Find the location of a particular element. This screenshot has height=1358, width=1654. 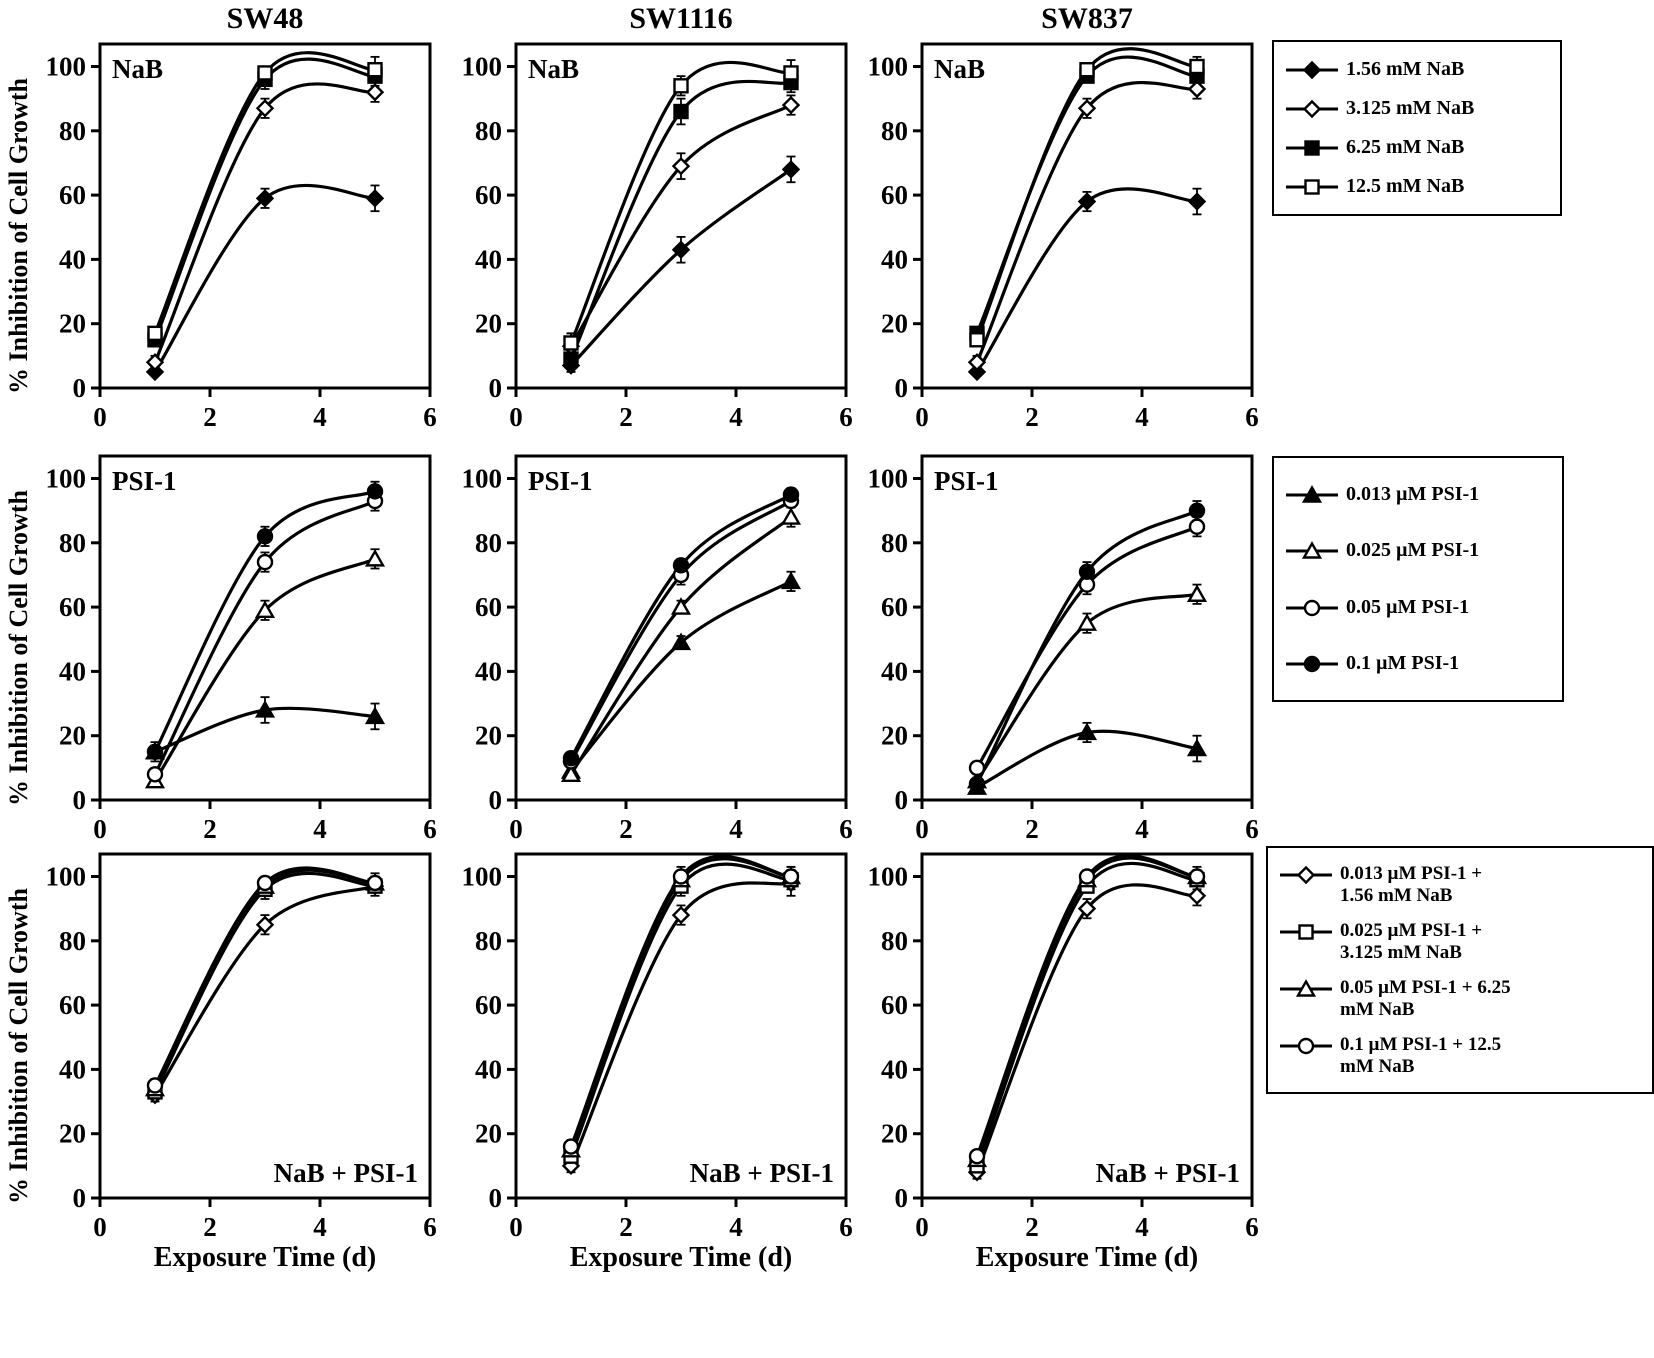

legend-entry: 0.05 µM PSI-1 is located at coordinates (1418, 607).